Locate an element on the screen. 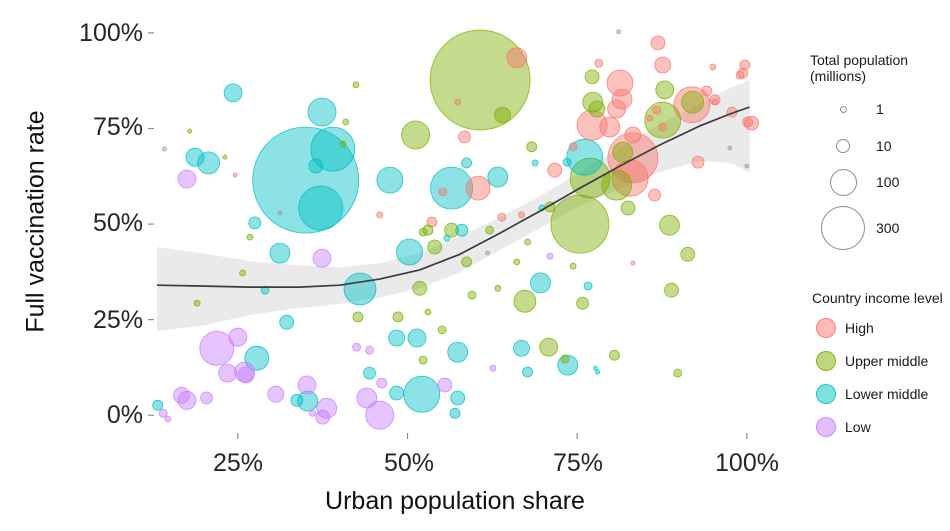 The image size is (950, 531). x-tick-label-25: 25% is located at coordinates (238, 463).